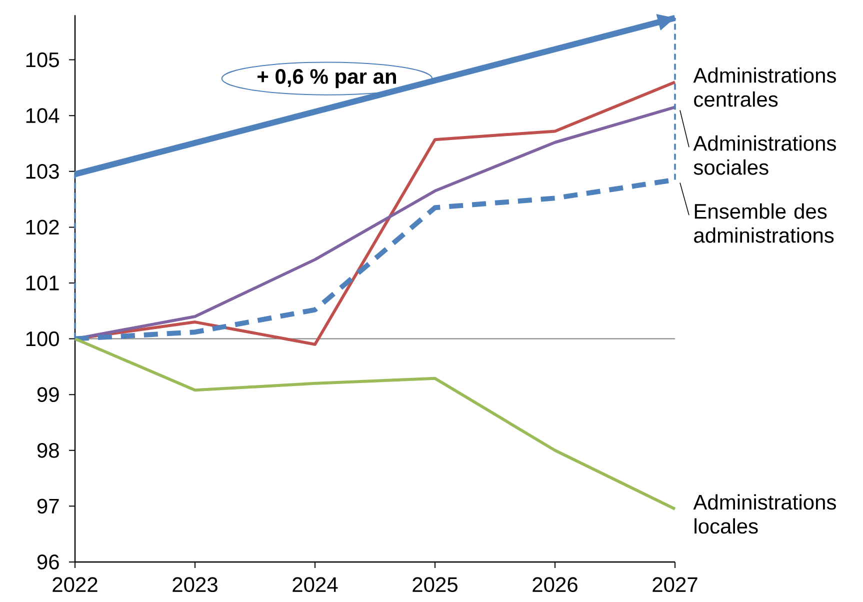 This screenshot has width=863, height=602. Describe the element at coordinates (48, 562) in the screenshot. I see `y-tick-label: 96` at that location.